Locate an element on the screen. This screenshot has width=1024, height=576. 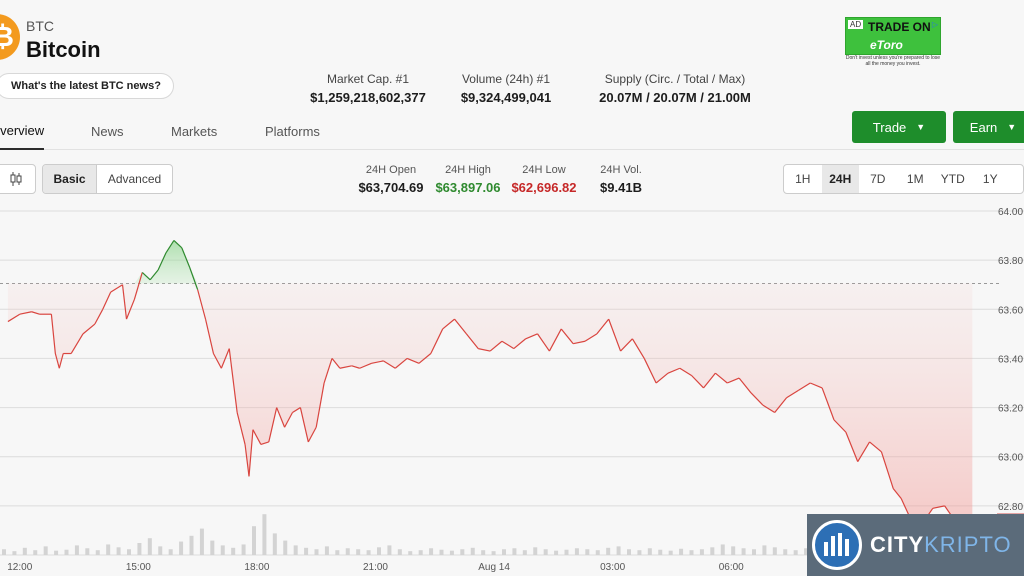
market-cap-label: Market Cap. #1 is located at coordinates (368, 79).